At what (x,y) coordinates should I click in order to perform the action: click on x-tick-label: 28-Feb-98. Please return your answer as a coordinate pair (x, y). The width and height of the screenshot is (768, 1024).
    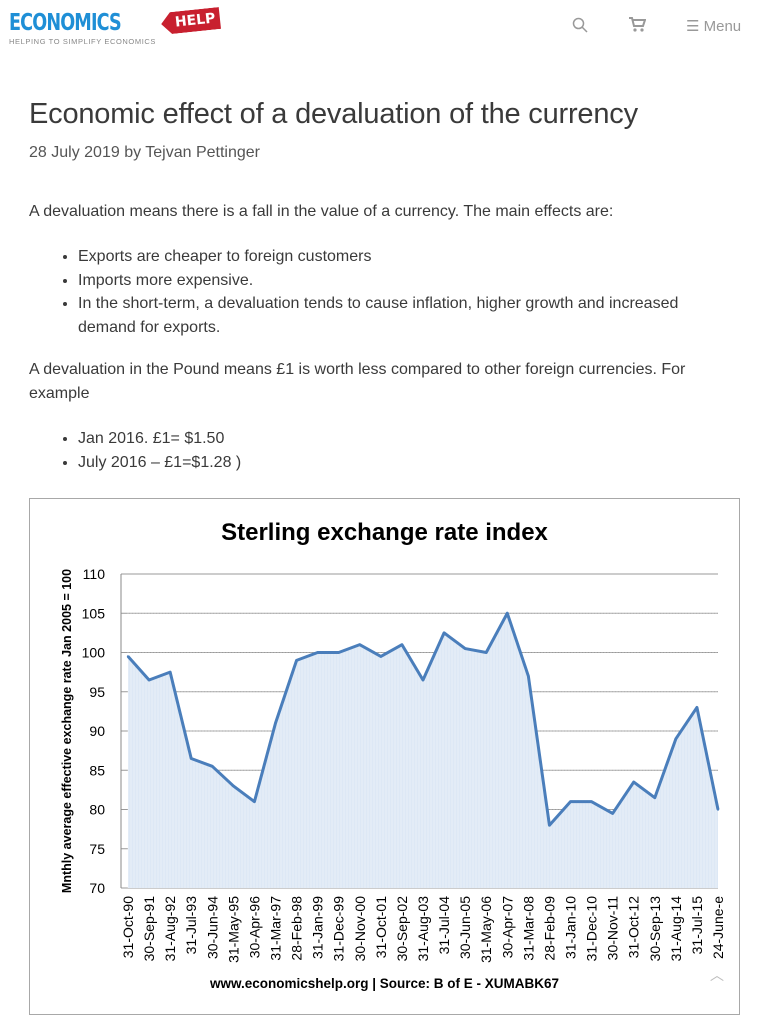
    Looking at the image, I should click on (297, 928).